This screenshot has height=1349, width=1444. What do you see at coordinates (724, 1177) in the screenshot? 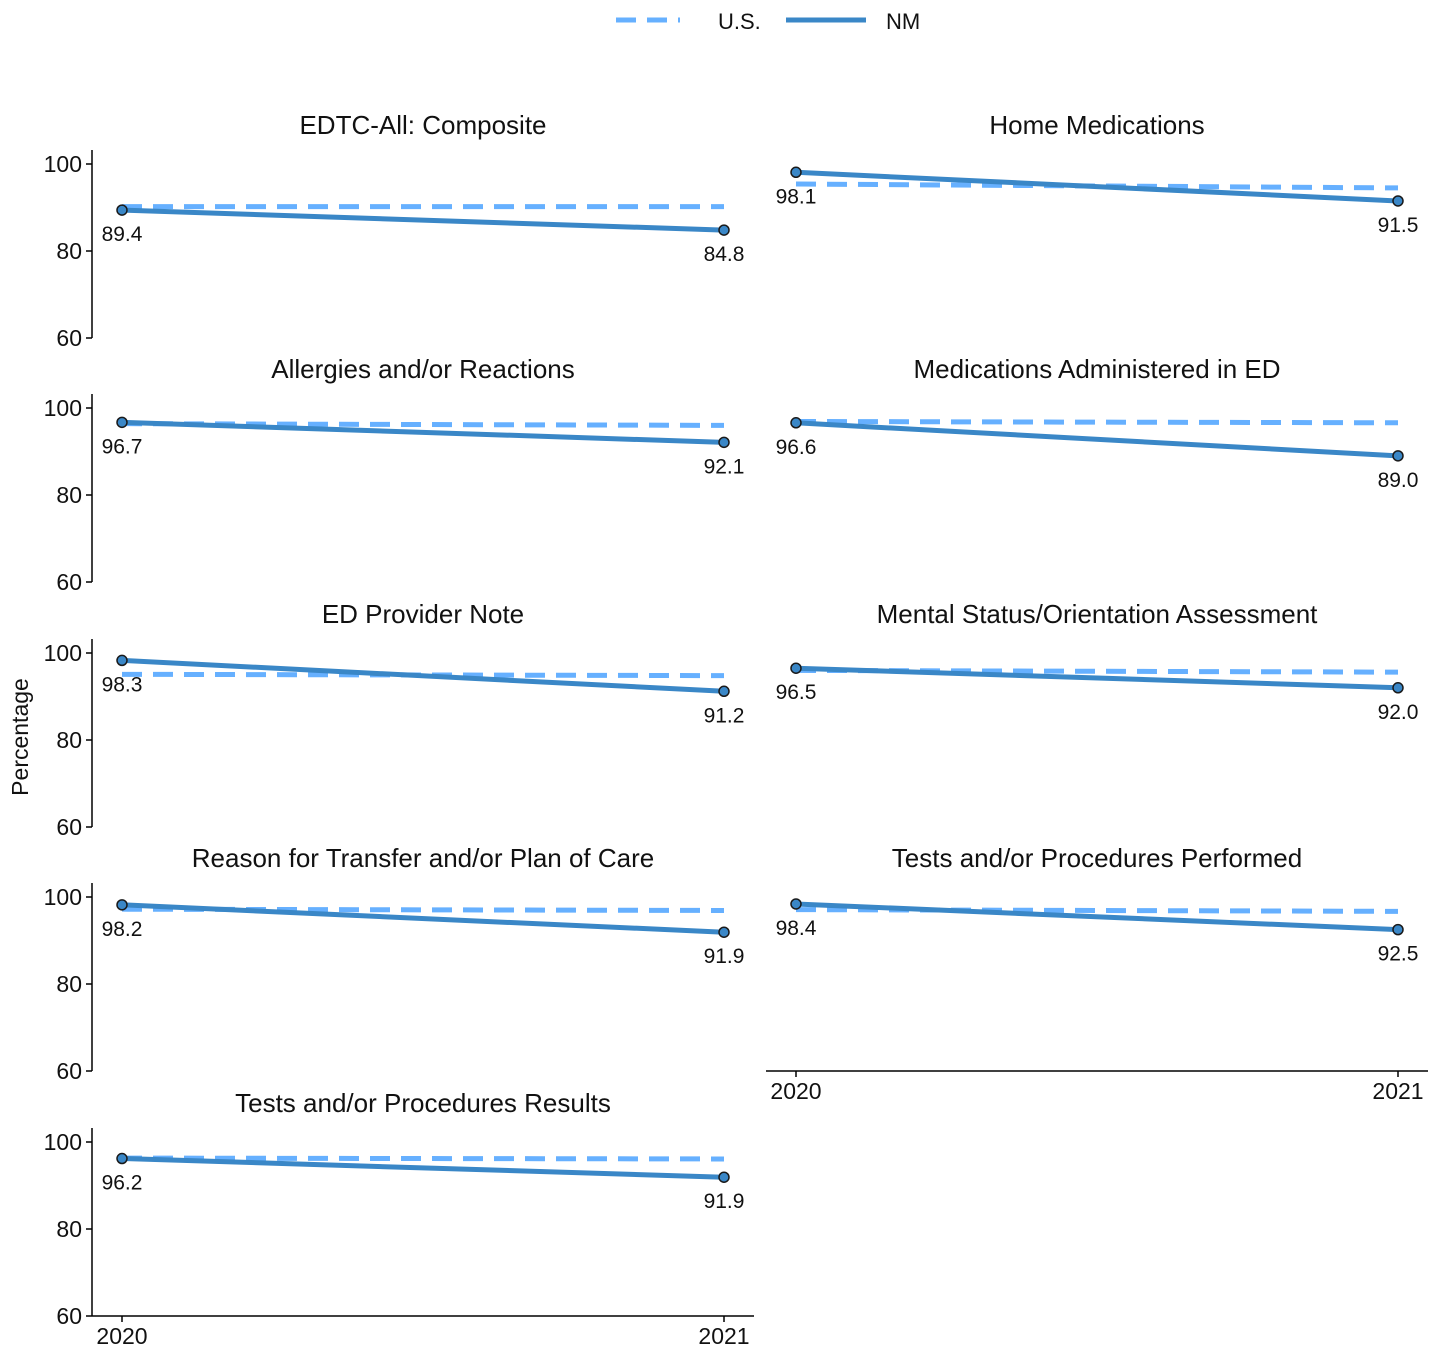
I see `panel-9-nm-point-2021` at bounding box center [724, 1177].